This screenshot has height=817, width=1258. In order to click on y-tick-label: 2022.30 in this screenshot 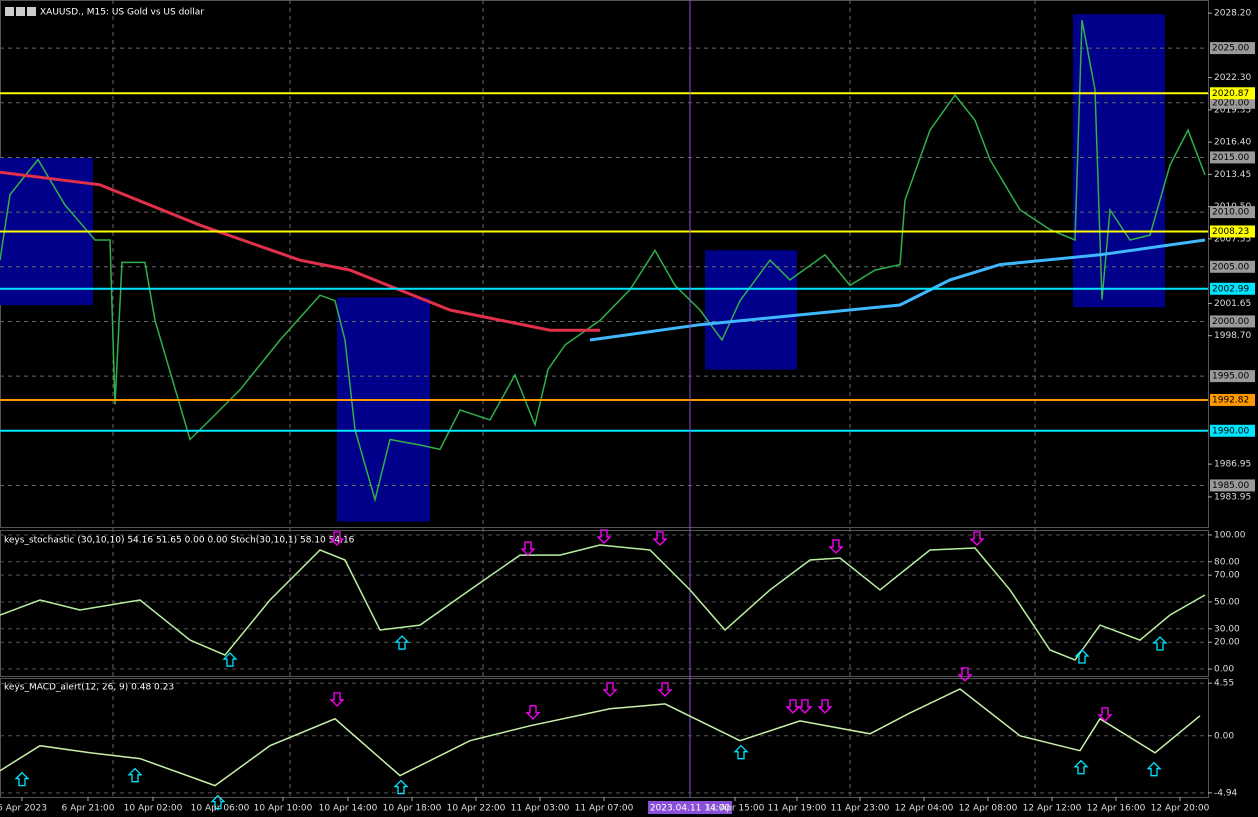, I will do `click(1232, 78)`.